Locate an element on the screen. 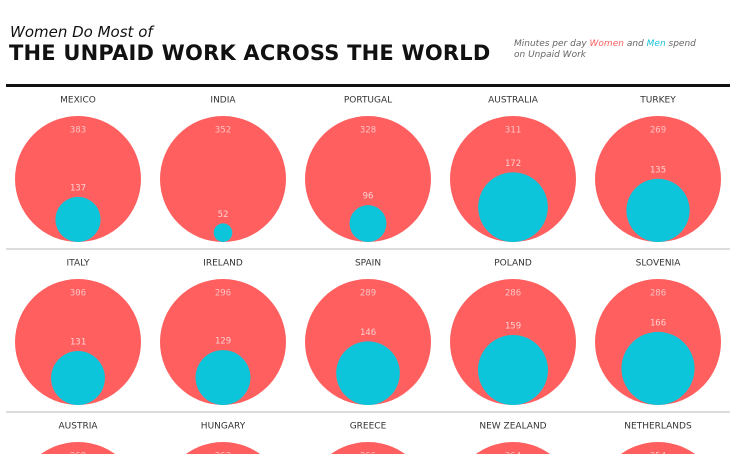  header-rule is located at coordinates (368, 85).